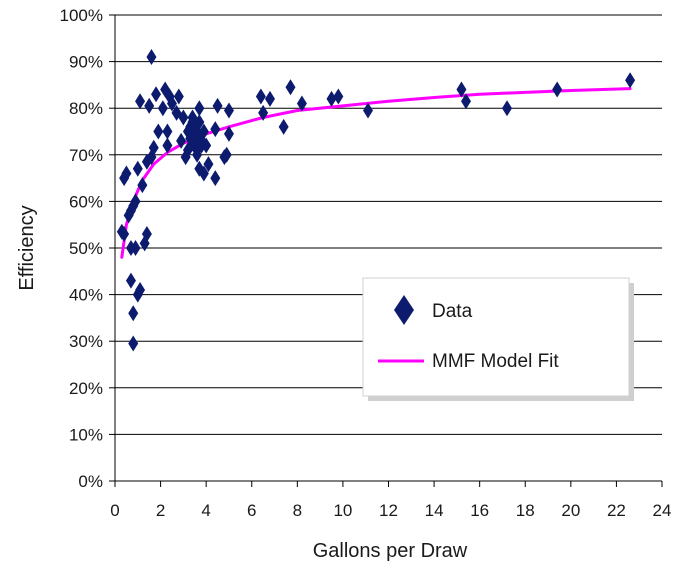 Image resolution: width=695 pixels, height=565 pixels. Describe the element at coordinates (297, 510) in the screenshot. I see `x-tick-label: 8` at that location.